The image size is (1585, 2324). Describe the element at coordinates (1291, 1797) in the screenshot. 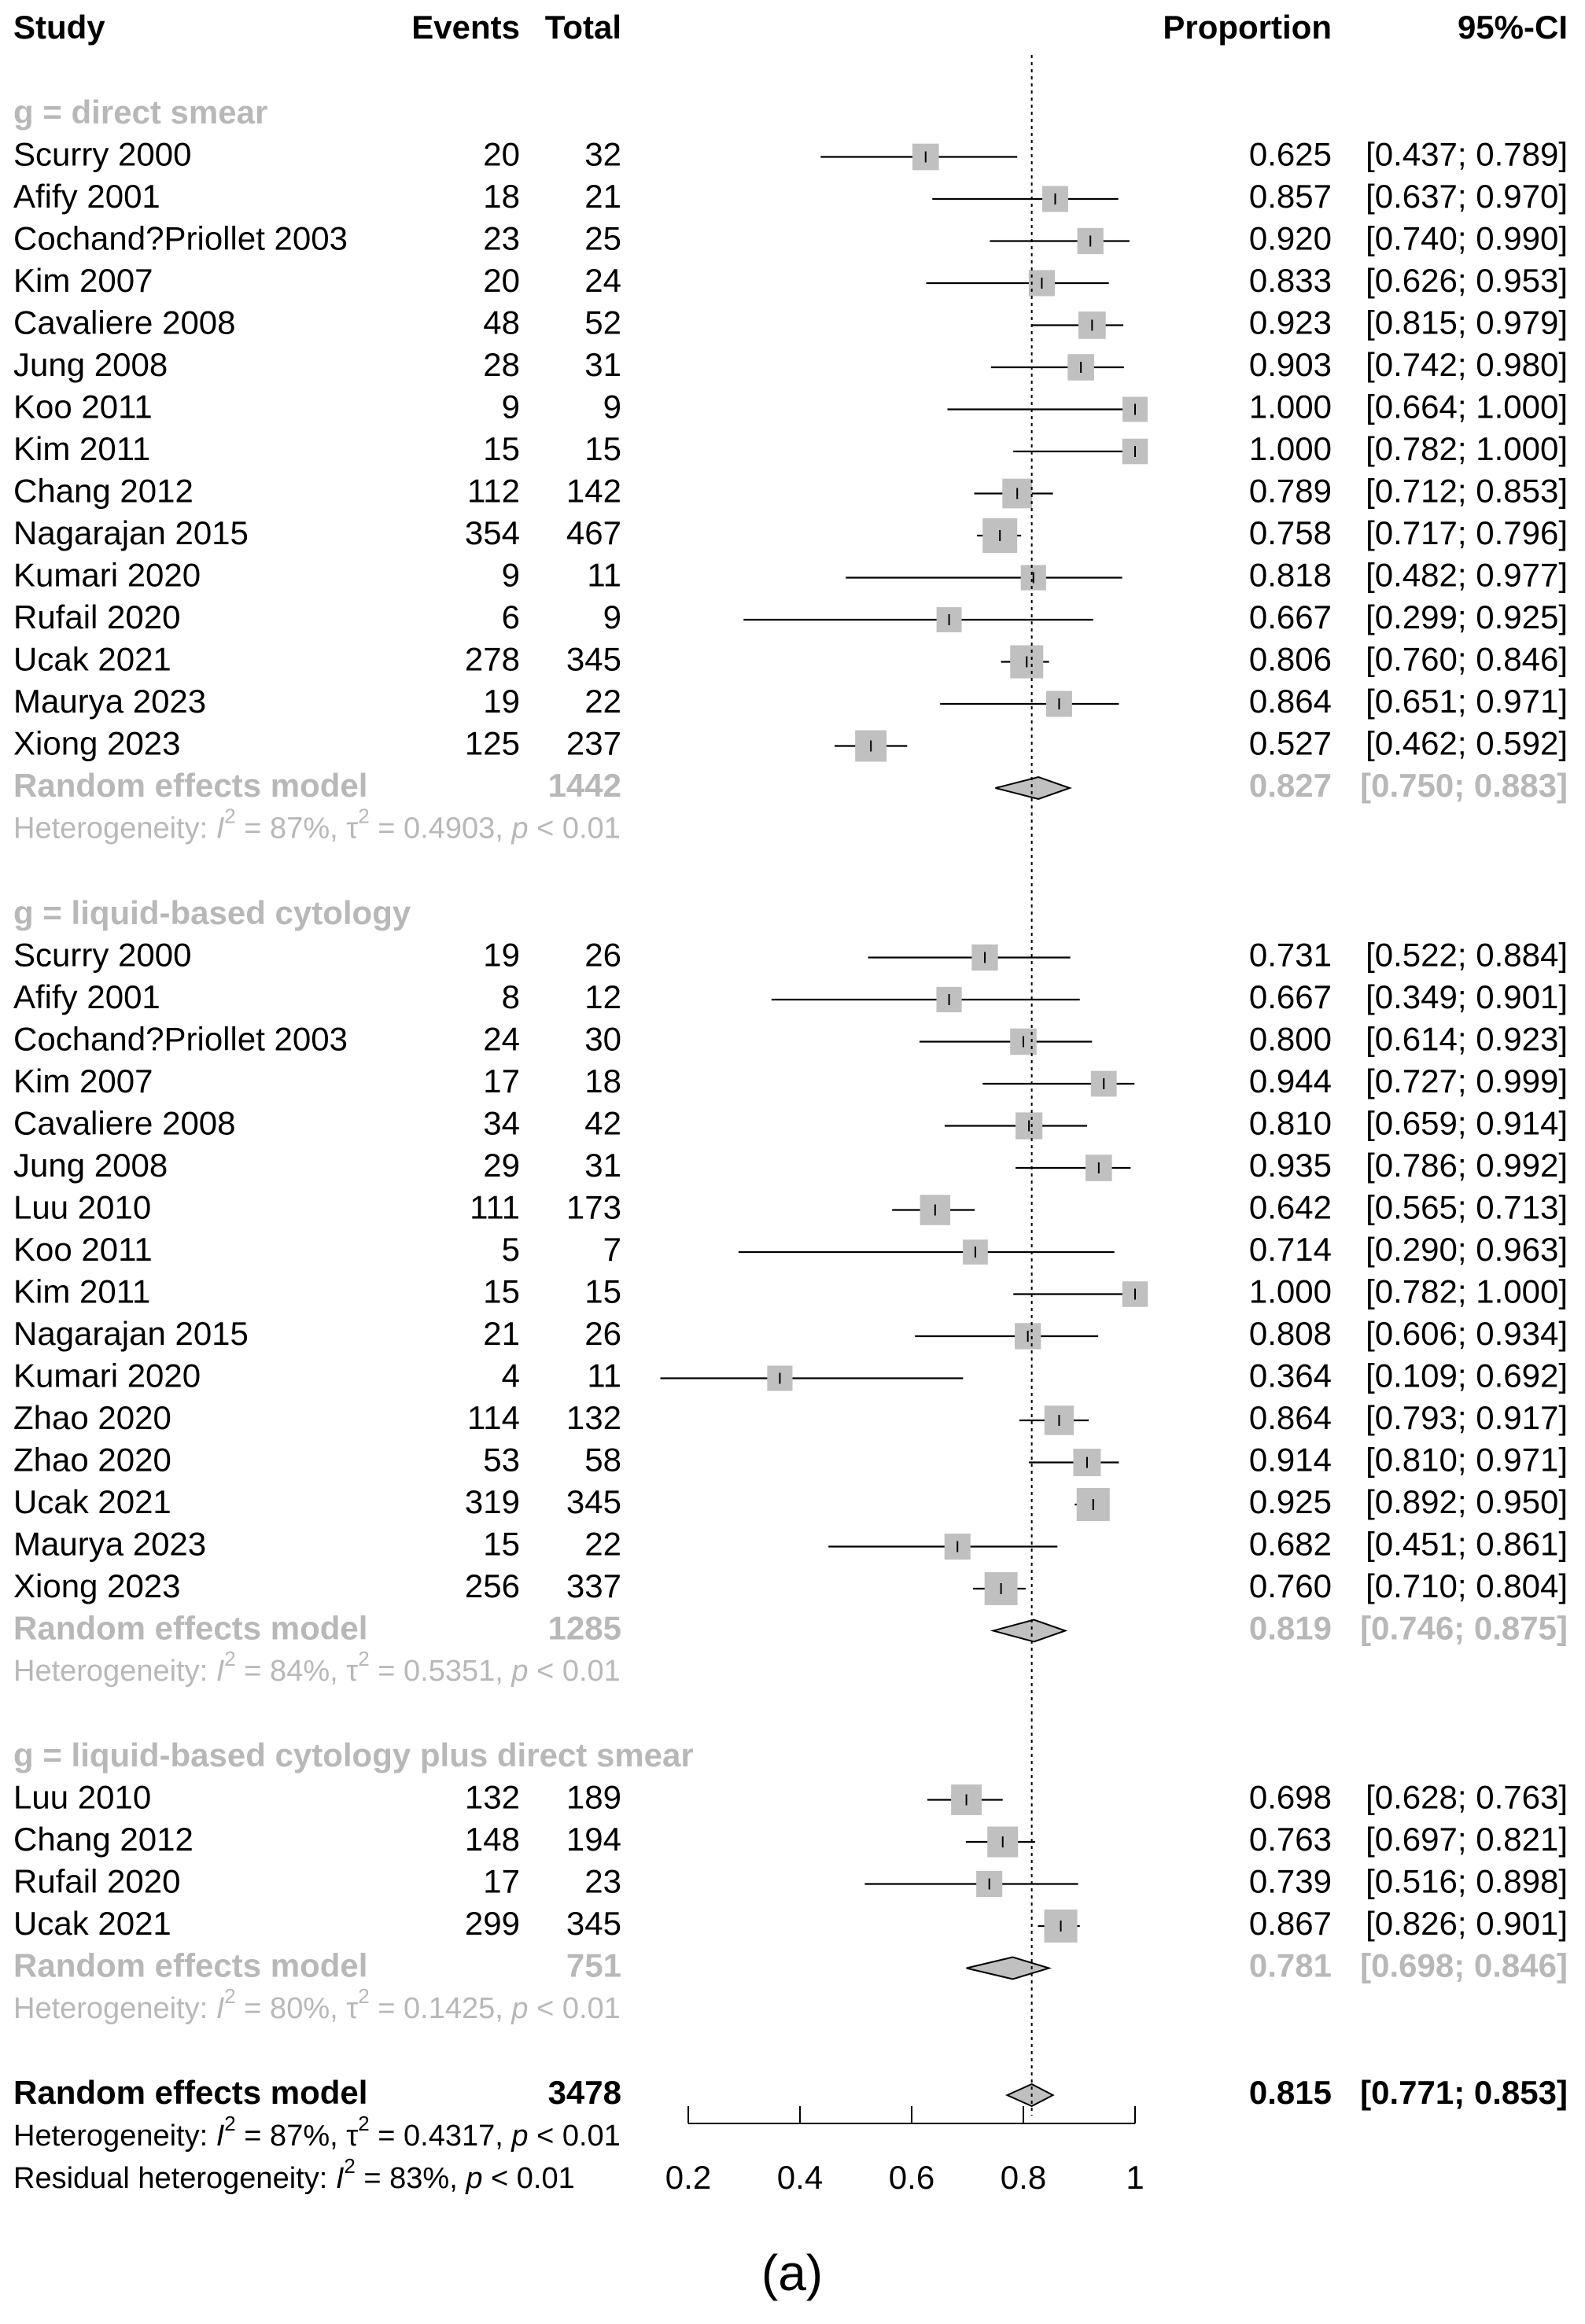

I see `study-proportion: 0.698` at that location.